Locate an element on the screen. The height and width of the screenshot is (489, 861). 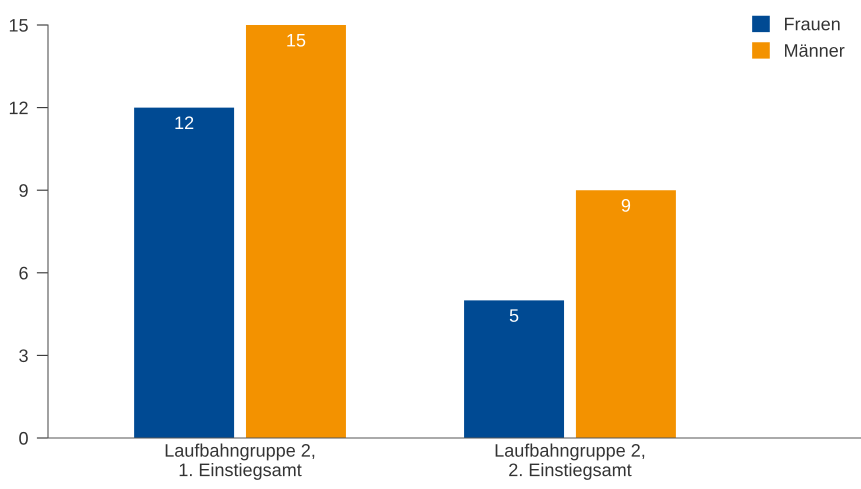
data-label: 9 is located at coordinates (626, 205).